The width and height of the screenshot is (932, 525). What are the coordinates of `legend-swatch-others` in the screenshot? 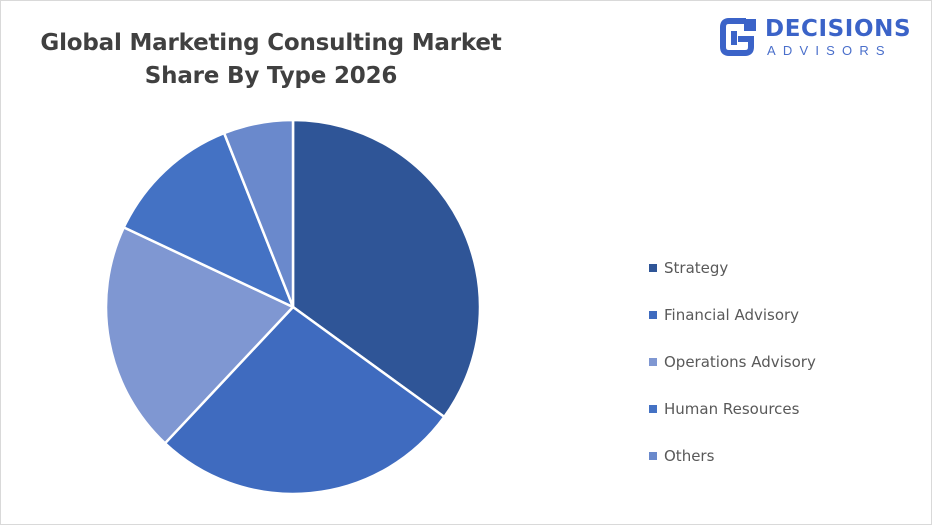 It's located at (653, 456).